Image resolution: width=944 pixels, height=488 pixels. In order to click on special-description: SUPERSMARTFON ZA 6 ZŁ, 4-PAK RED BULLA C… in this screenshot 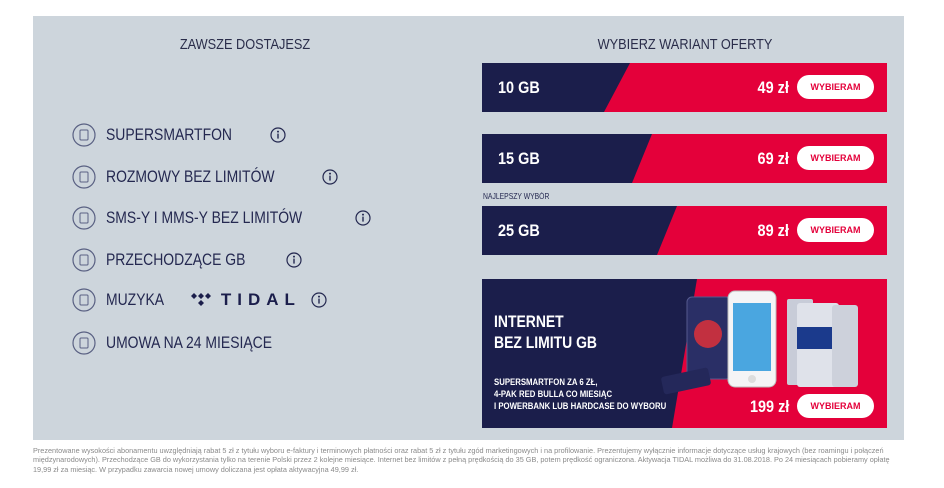, I will do `click(580, 395)`.